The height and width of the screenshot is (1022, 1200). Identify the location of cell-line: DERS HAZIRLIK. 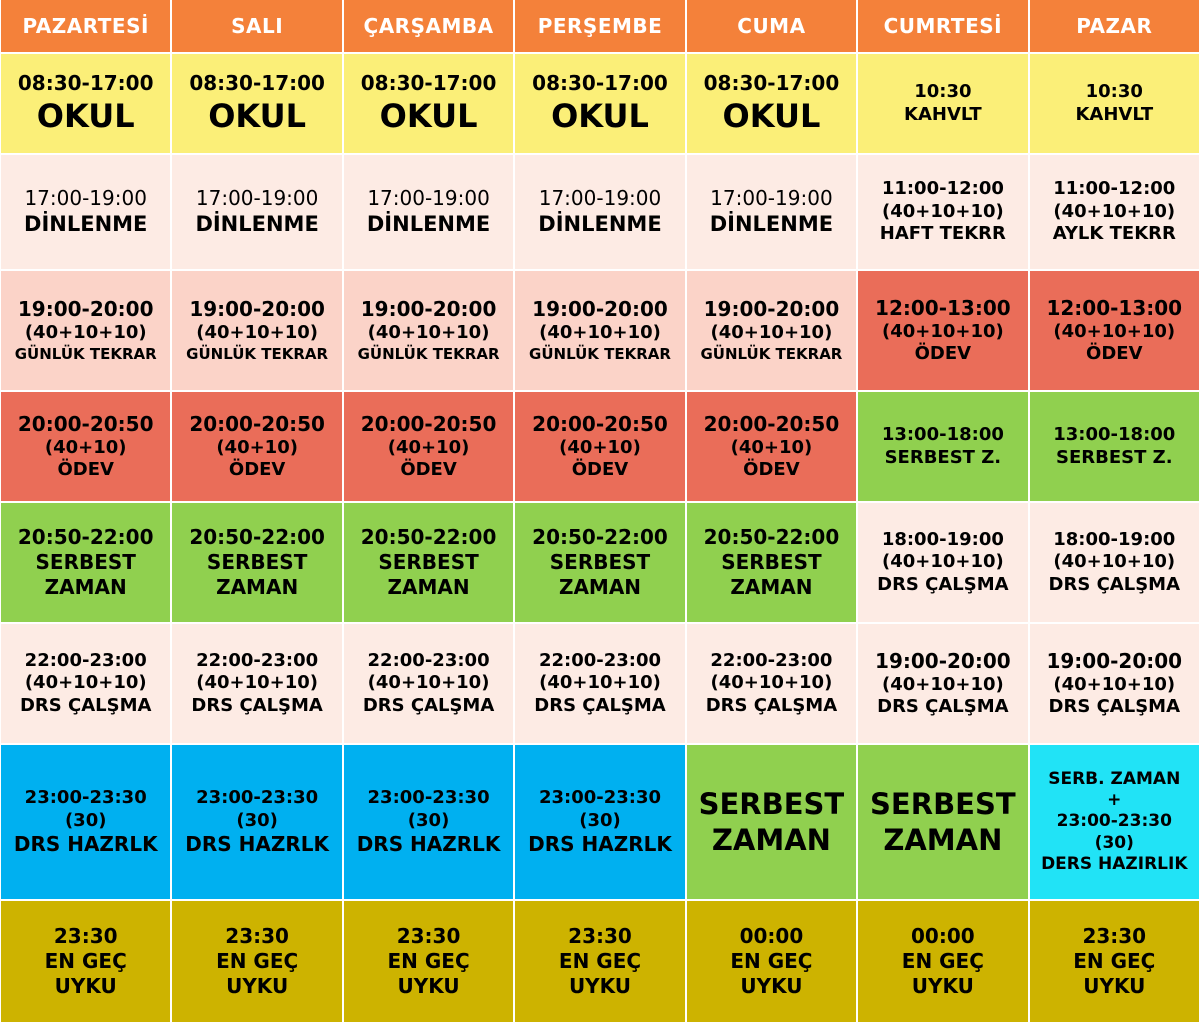
(1114, 863).